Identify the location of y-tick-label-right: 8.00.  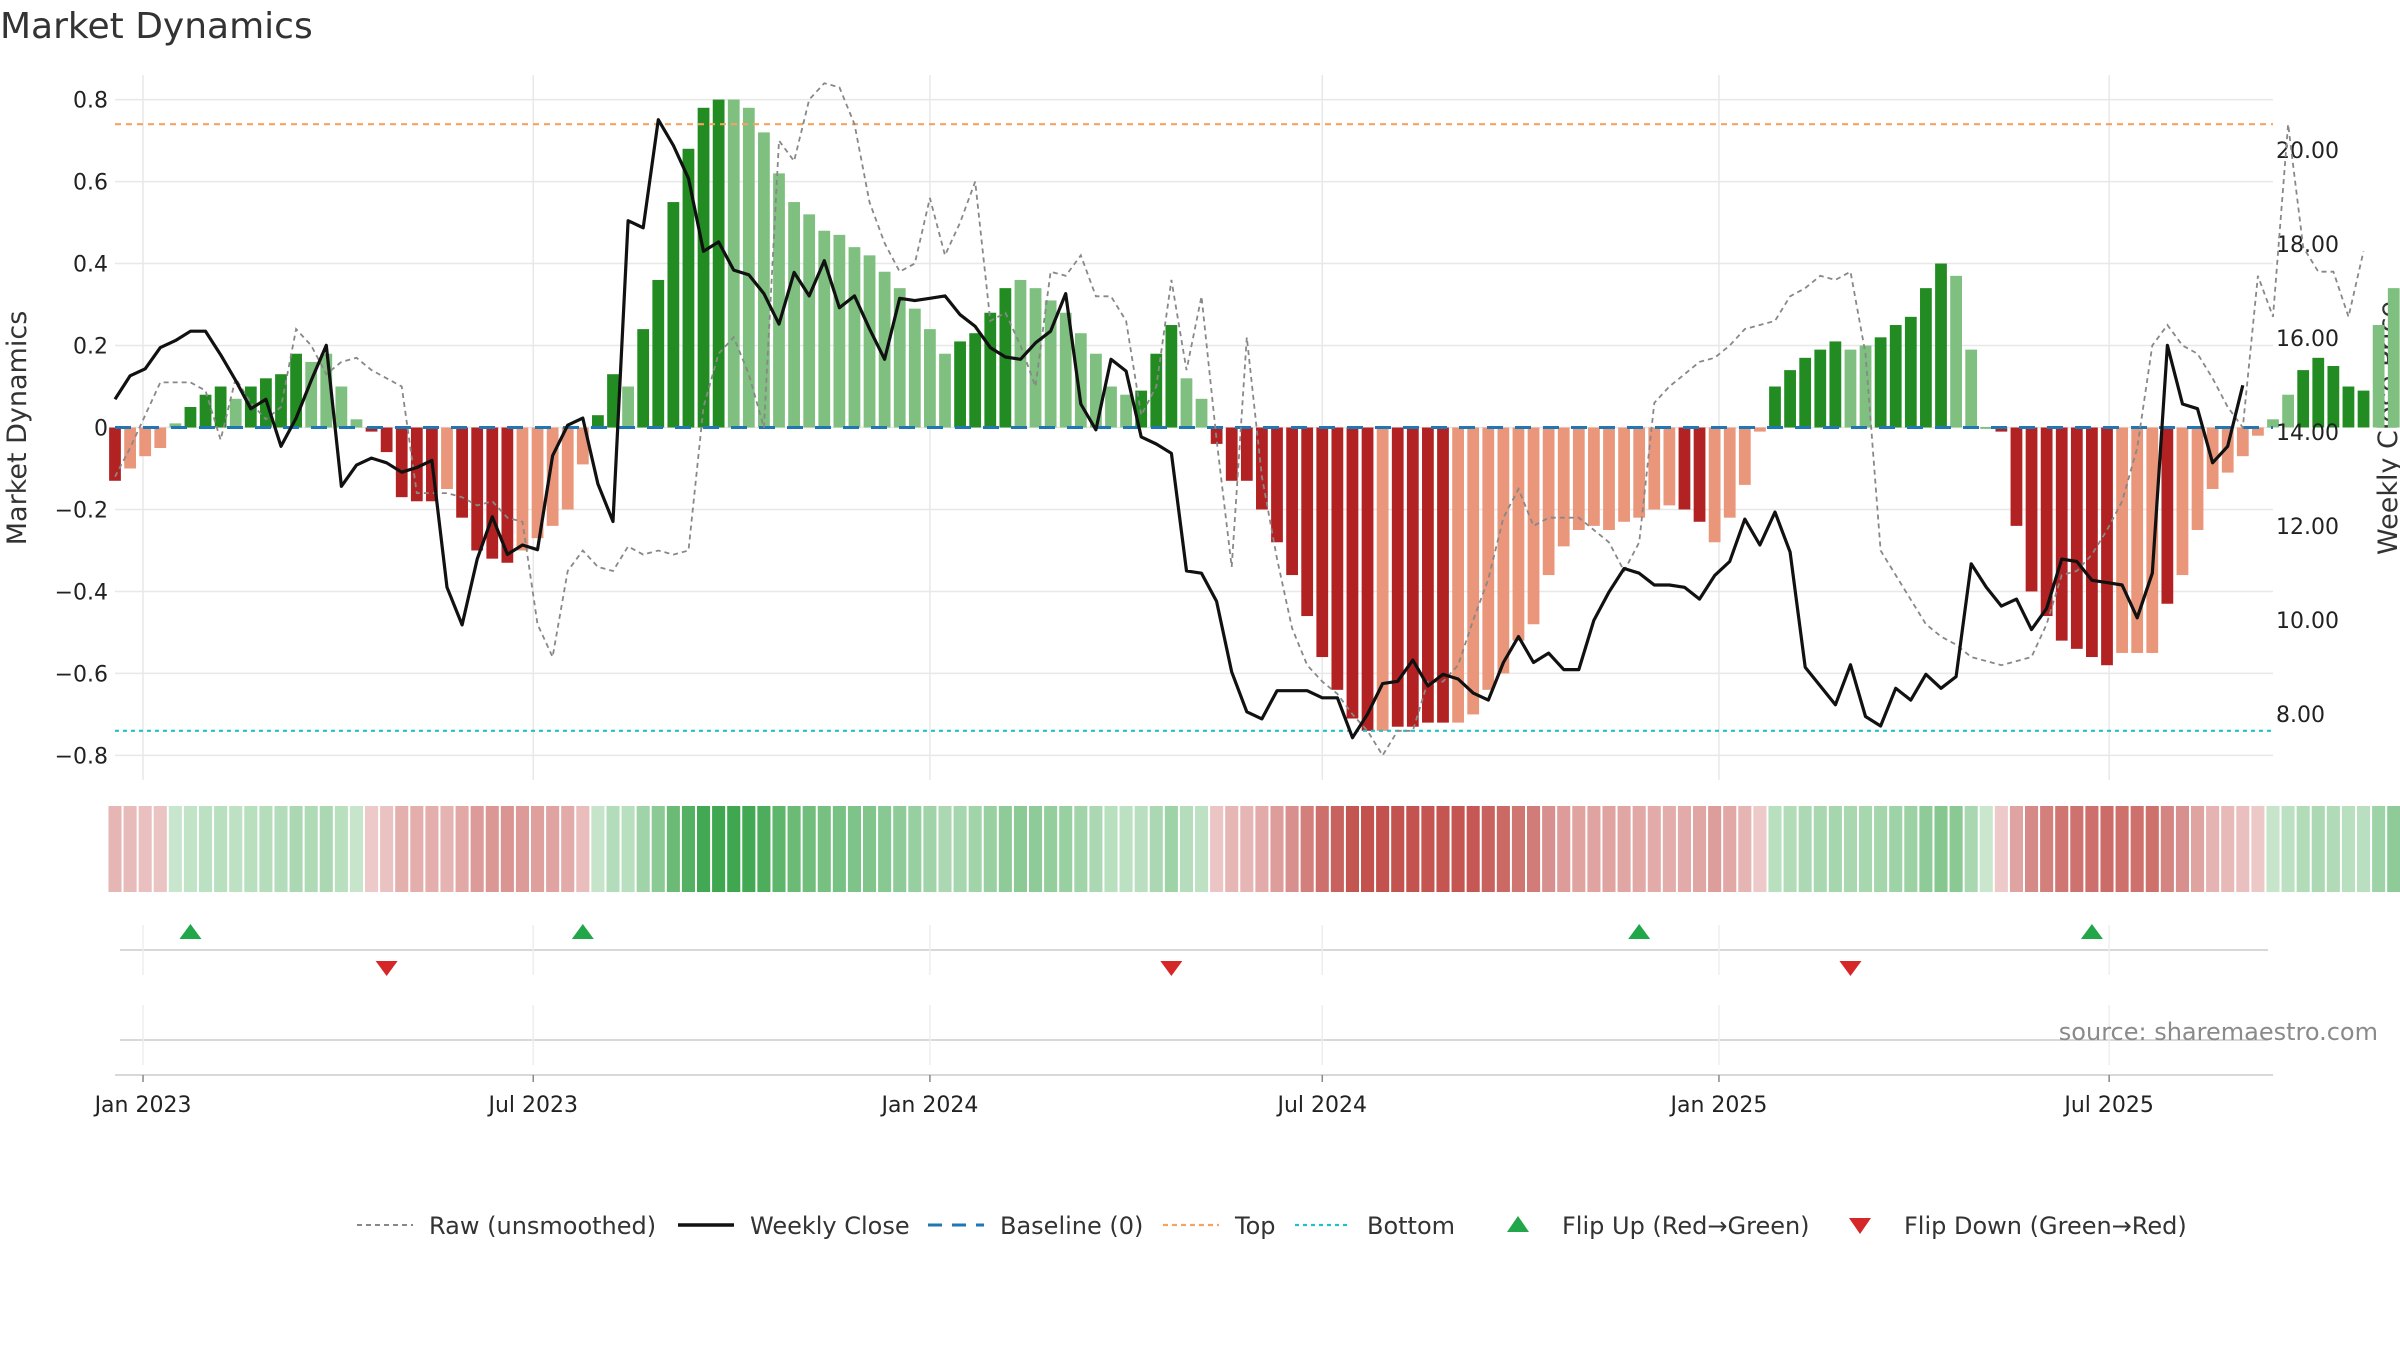
(2300, 715).